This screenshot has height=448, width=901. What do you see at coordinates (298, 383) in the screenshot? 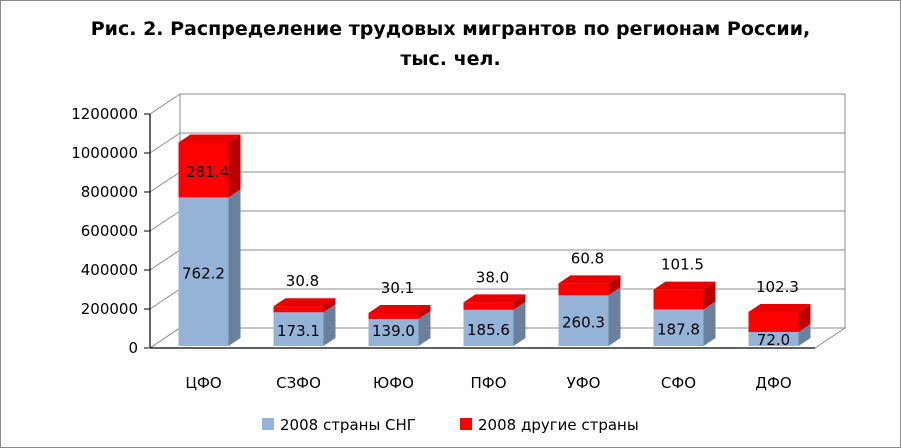
I see `x-tick-label: СЗФО` at bounding box center [298, 383].